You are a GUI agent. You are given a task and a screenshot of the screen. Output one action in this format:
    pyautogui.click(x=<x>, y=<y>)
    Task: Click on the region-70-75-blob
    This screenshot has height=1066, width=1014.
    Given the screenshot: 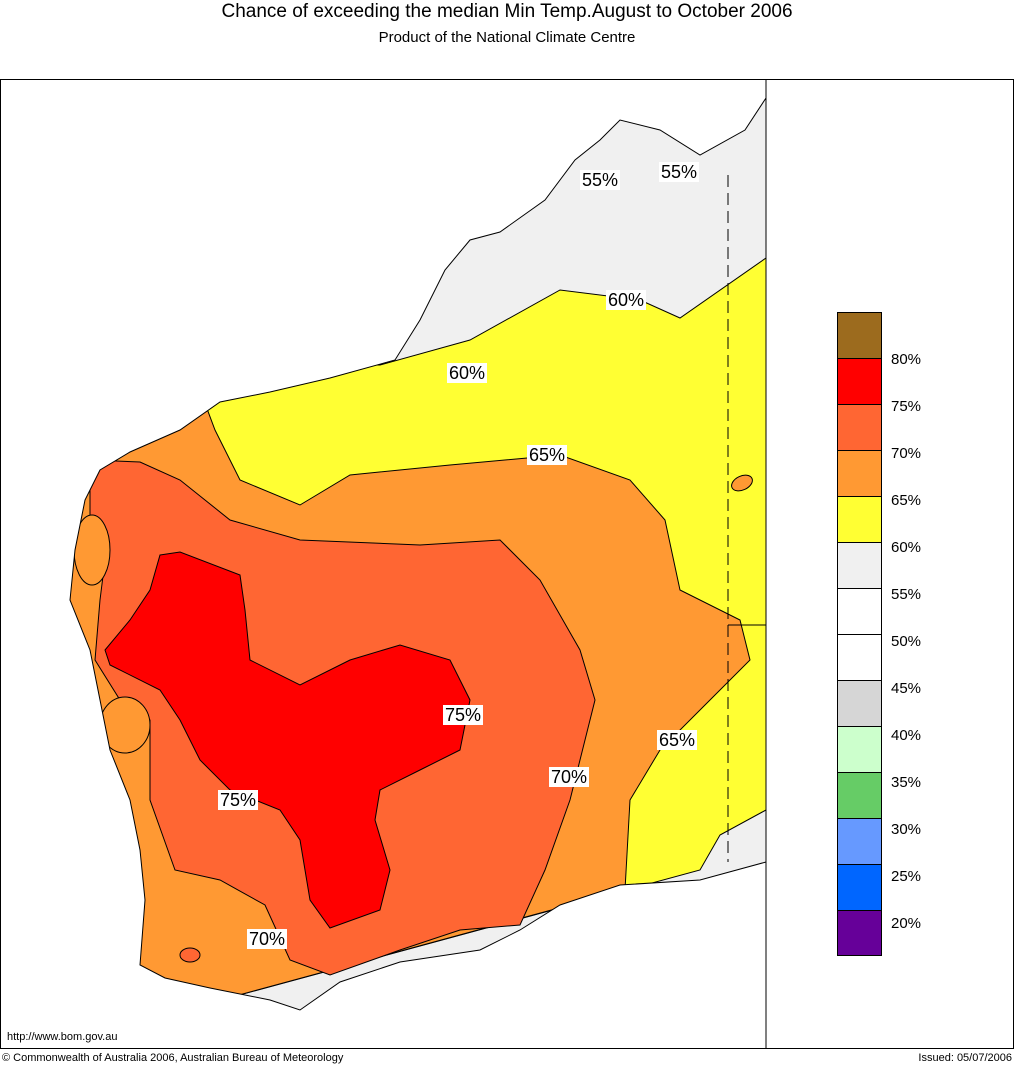 What is the action you would take?
    pyautogui.click(x=190, y=955)
    